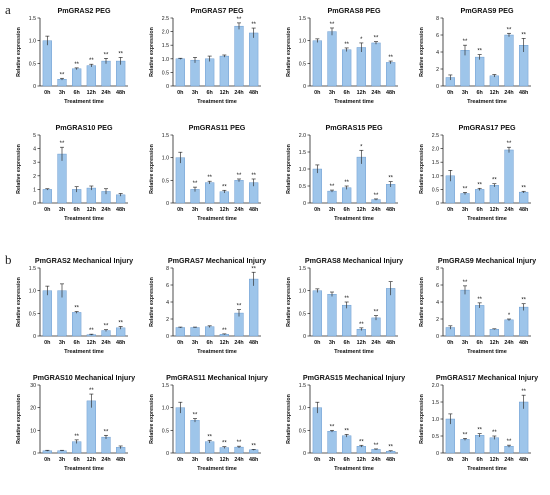 The width and height of the screenshot is (550, 495). Describe the element at coordinates (165, 73) in the screenshot. I see `y-tick-label: 0.5` at that location.